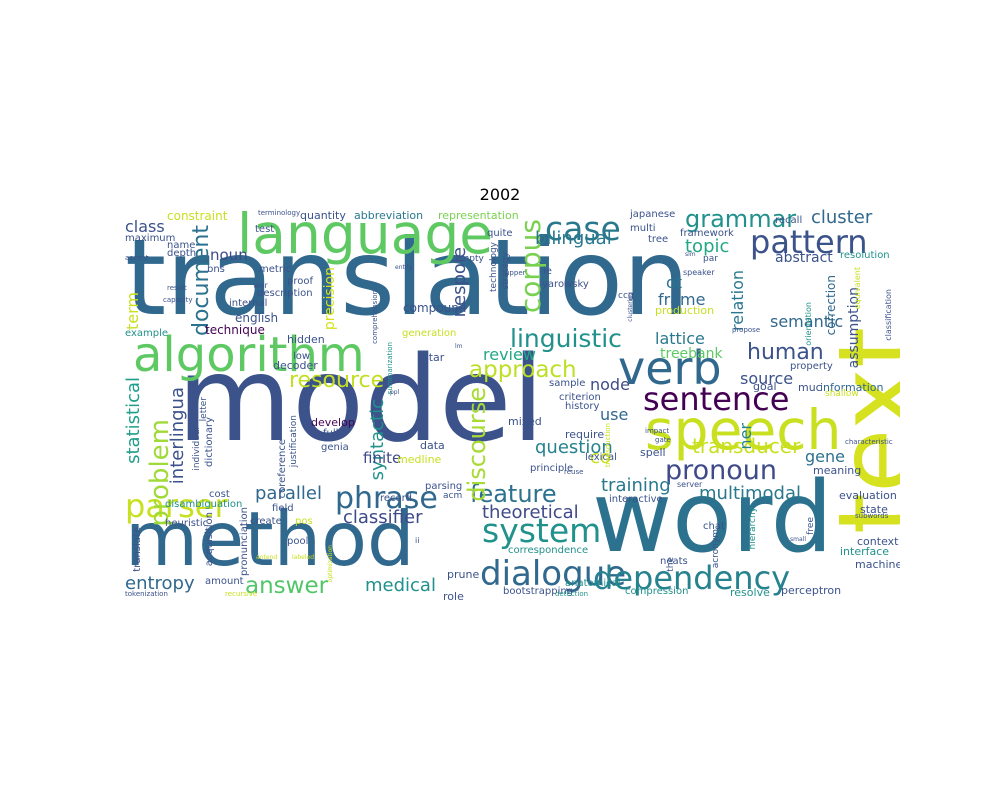 This screenshot has width=1000, height=800. I want to click on cloud-word: individual, so click(197, 449).